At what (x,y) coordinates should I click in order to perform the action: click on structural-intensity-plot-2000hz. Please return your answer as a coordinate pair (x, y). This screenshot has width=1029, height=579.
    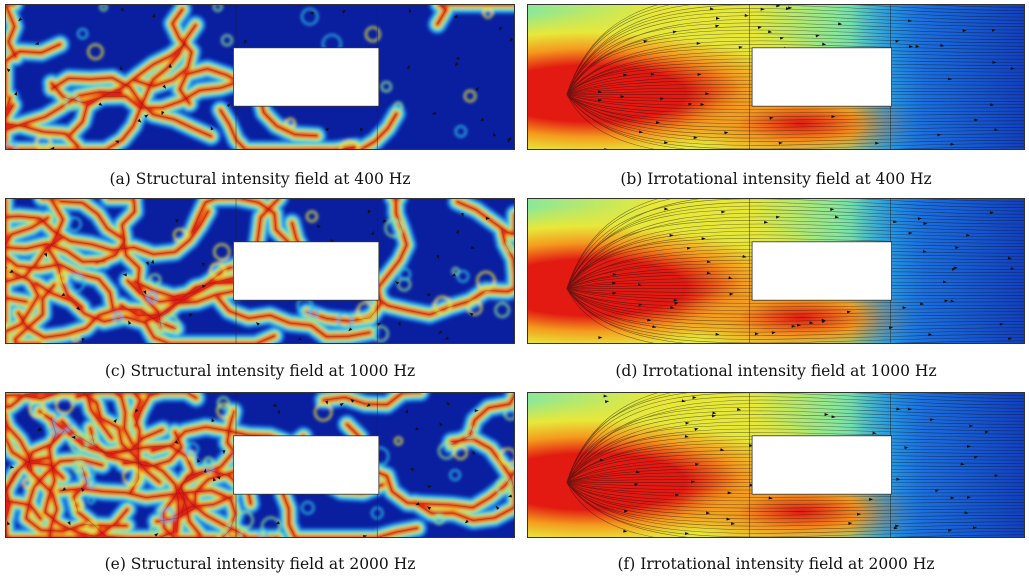
    Looking at the image, I should click on (260, 465).